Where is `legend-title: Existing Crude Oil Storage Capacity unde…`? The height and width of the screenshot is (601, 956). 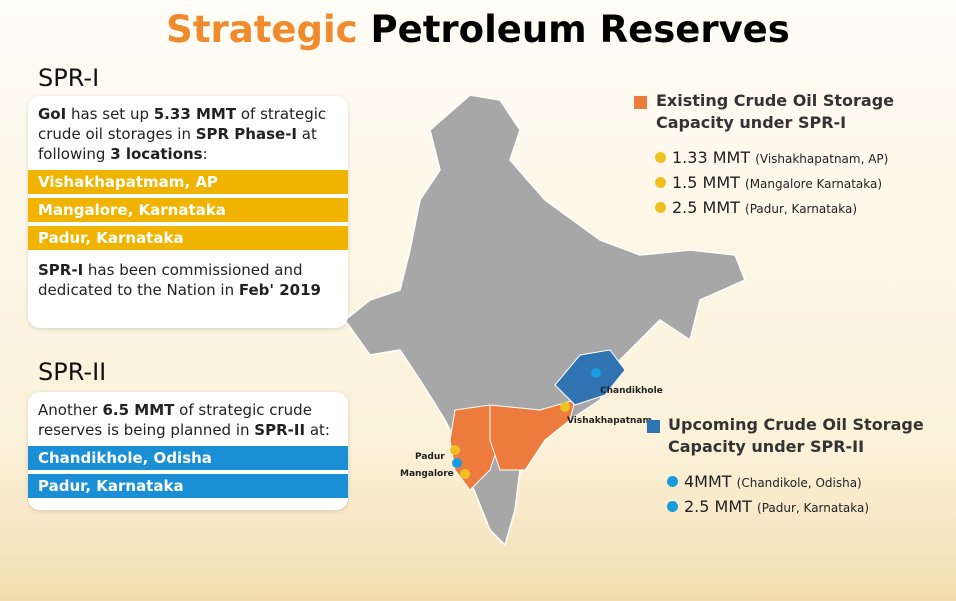
legend-title: Existing Crude Oil Storage Capacity unde… is located at coordinates (775, 111).